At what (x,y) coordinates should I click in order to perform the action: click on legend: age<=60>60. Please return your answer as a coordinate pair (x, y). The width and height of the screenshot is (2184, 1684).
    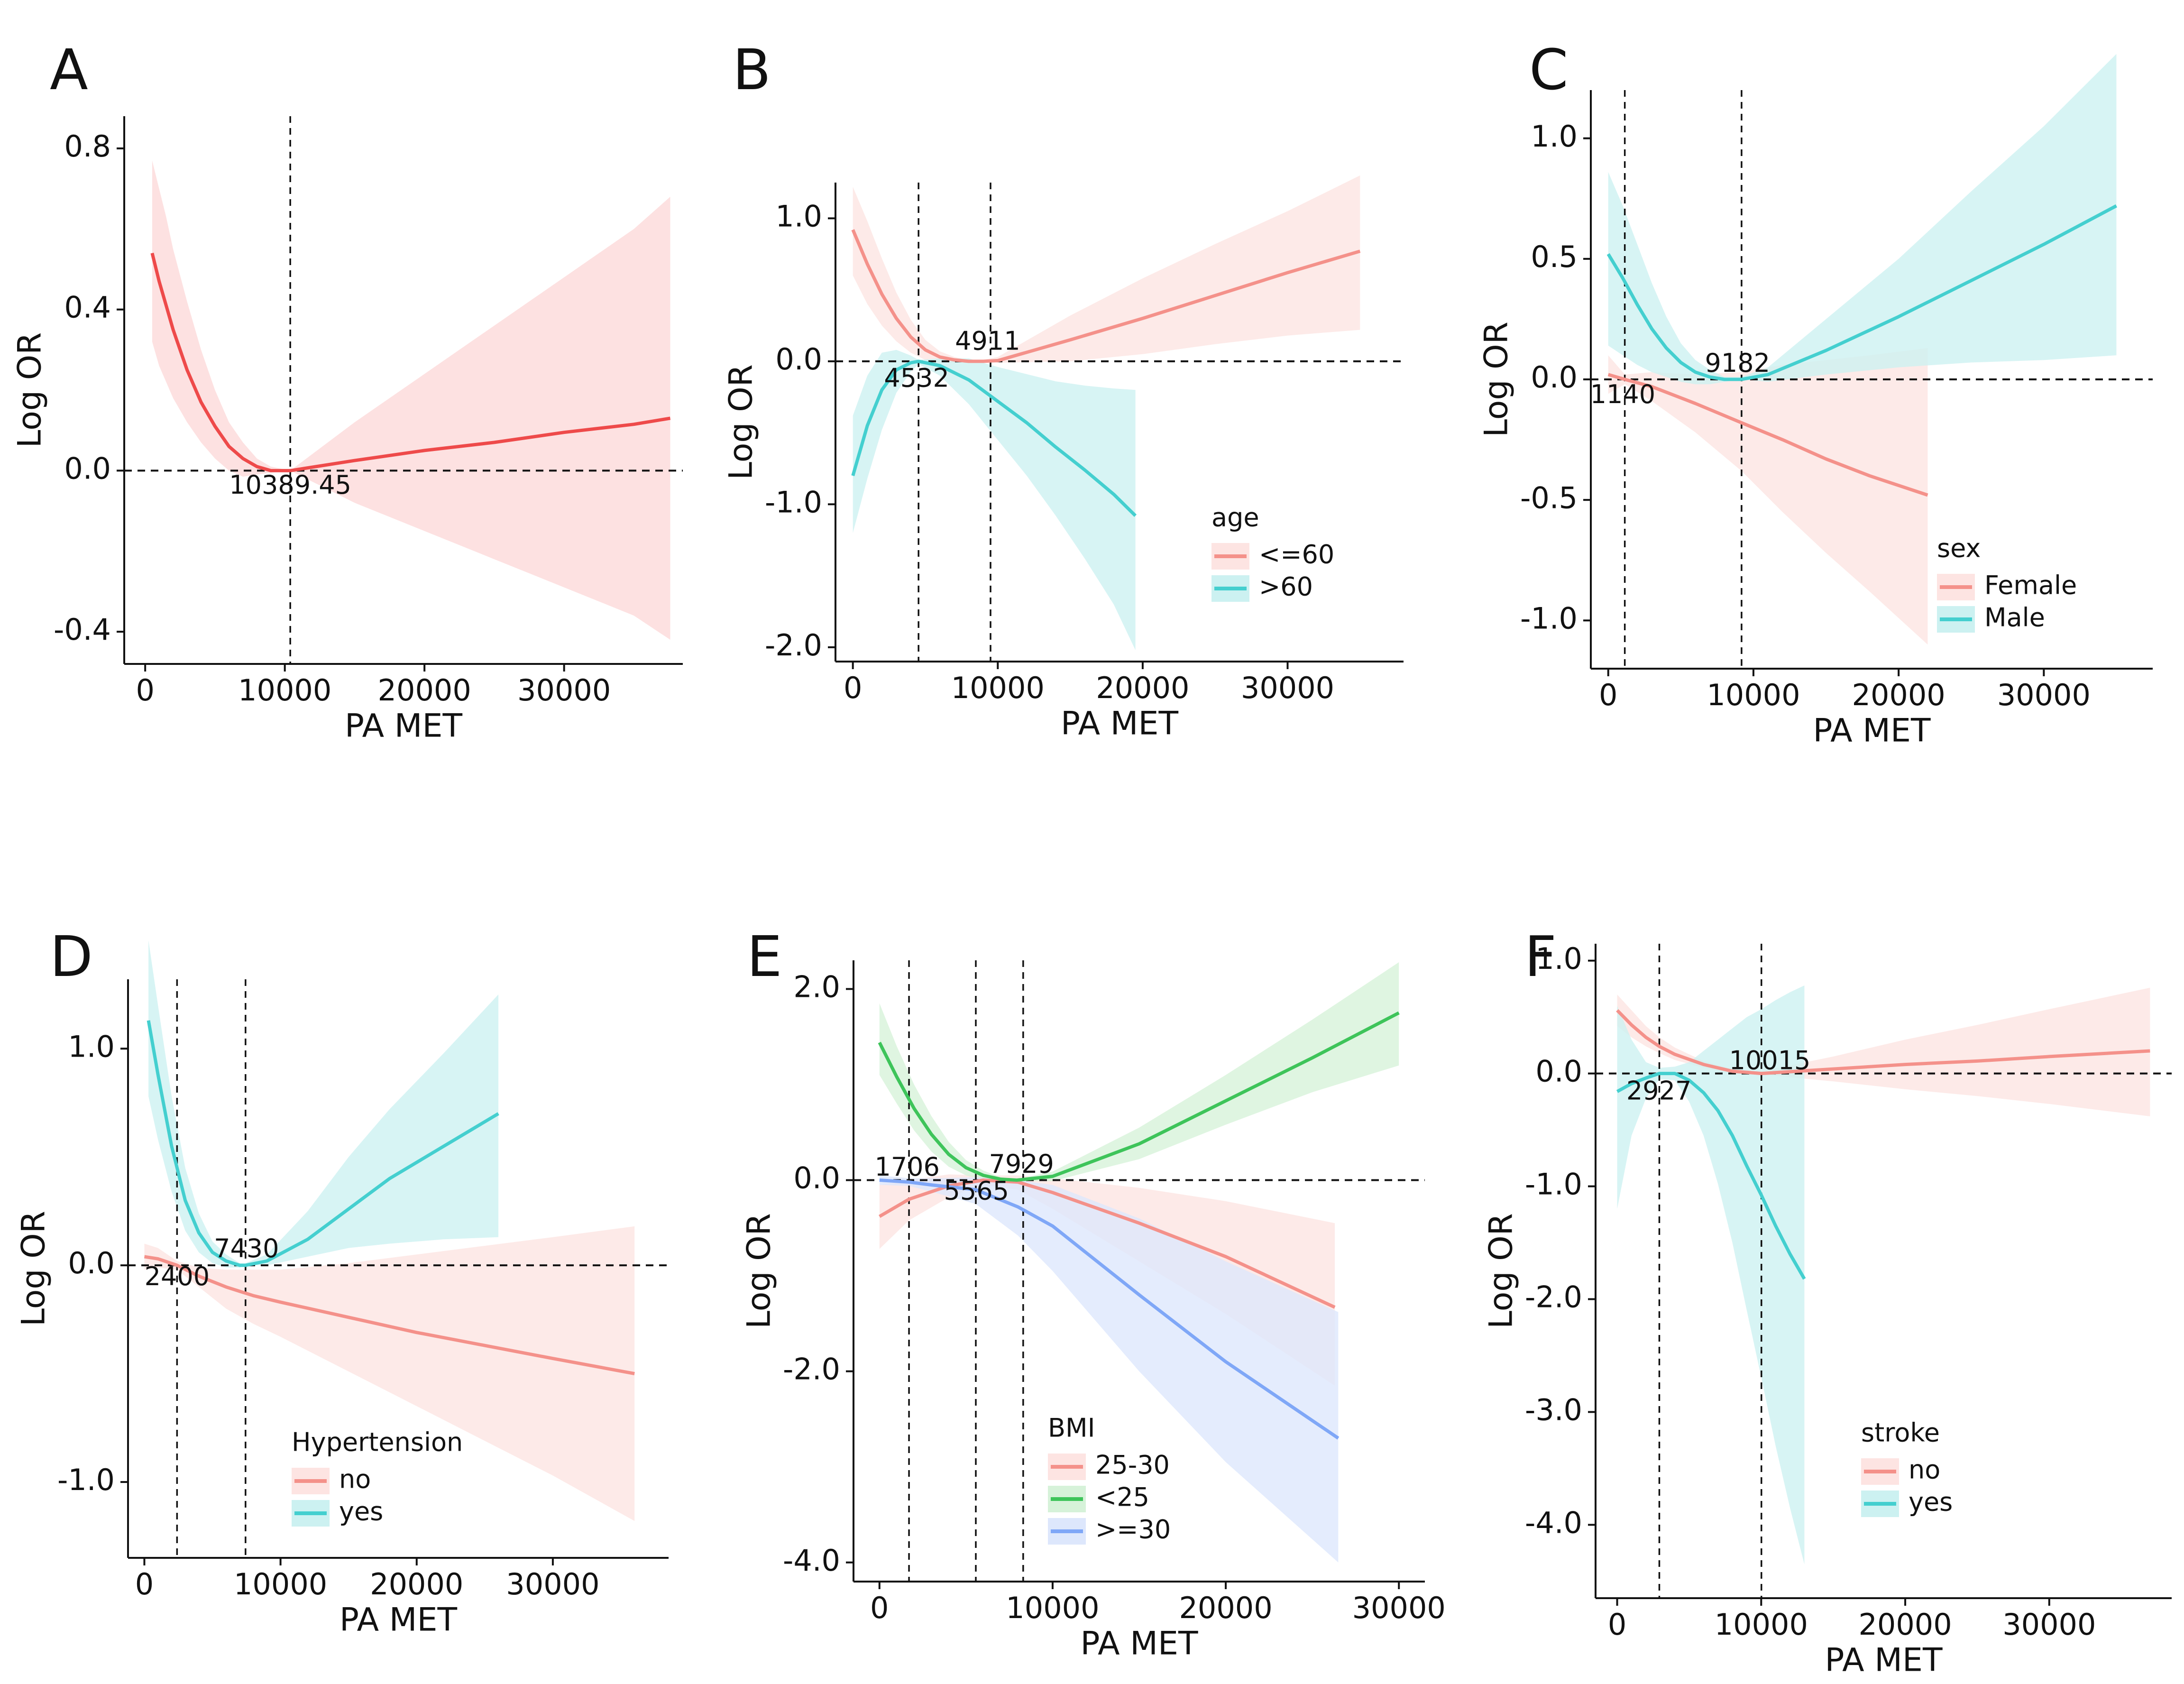
    Looking at the image, I should click on (1273, 552).